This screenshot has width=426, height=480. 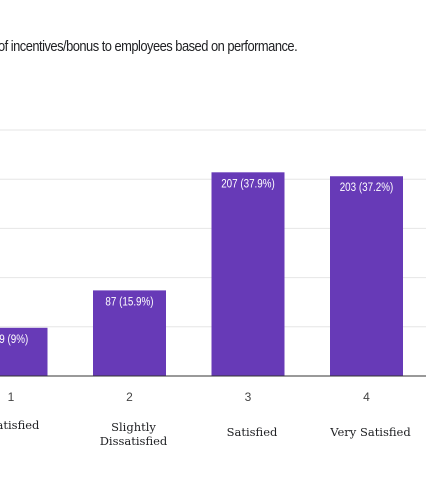 I want to click on x-tick-label: 1, so click(x=11, y=397).